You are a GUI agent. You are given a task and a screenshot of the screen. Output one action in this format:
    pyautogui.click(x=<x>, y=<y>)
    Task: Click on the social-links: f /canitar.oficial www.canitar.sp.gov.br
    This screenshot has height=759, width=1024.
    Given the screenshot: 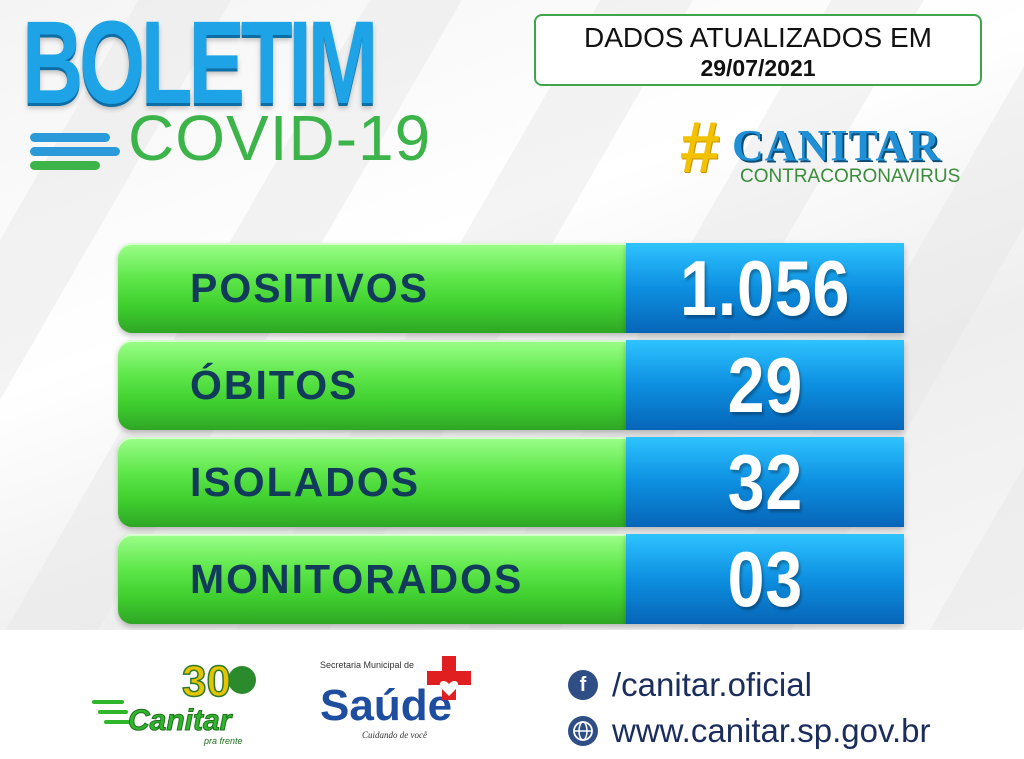 What is the action you would take?
    pyautogui.click(x=749, y=712)
    